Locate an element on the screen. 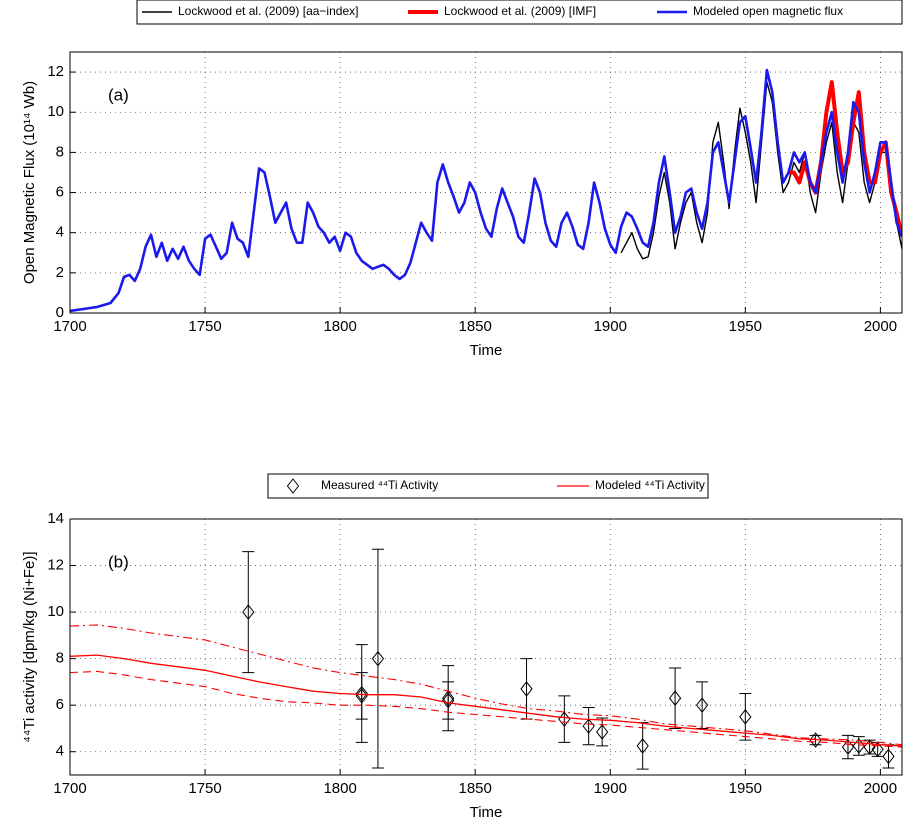 Image resolution: width=904 pixels, height=833 pixels. annotation: (a) is located at coordinates (118, 94).